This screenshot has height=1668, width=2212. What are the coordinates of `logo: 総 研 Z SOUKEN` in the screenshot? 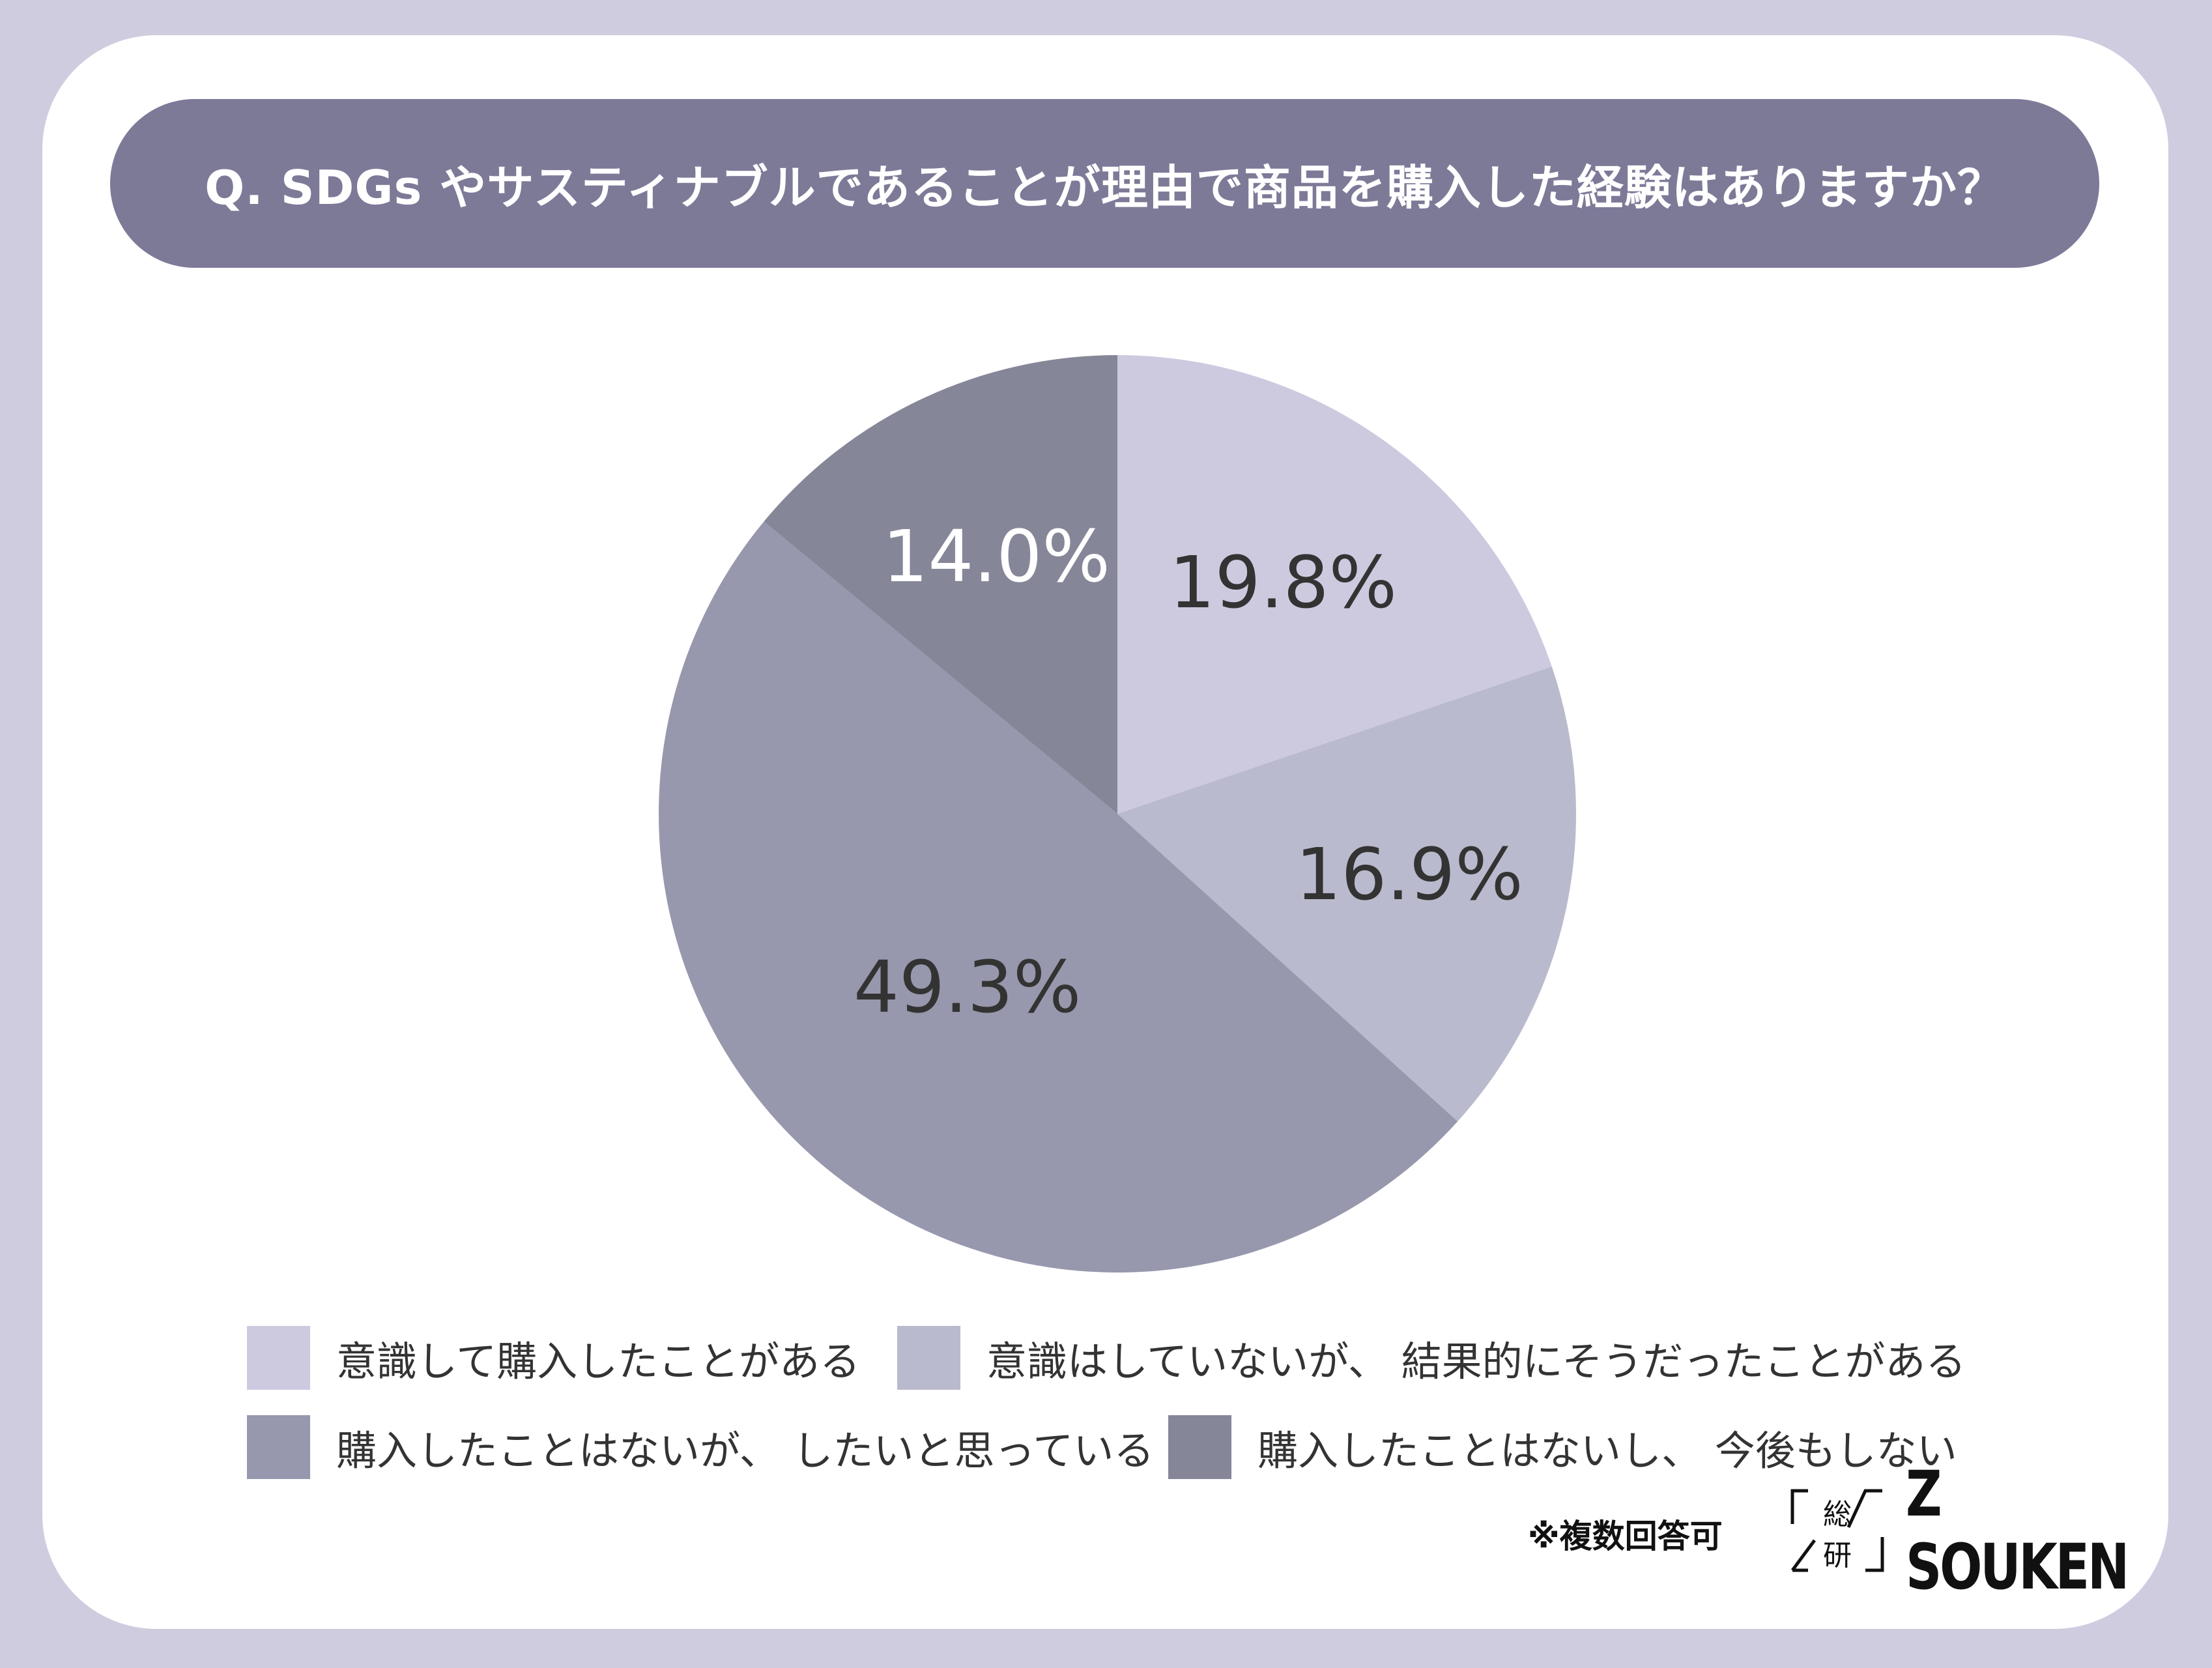 It's located at (2000, 1530).